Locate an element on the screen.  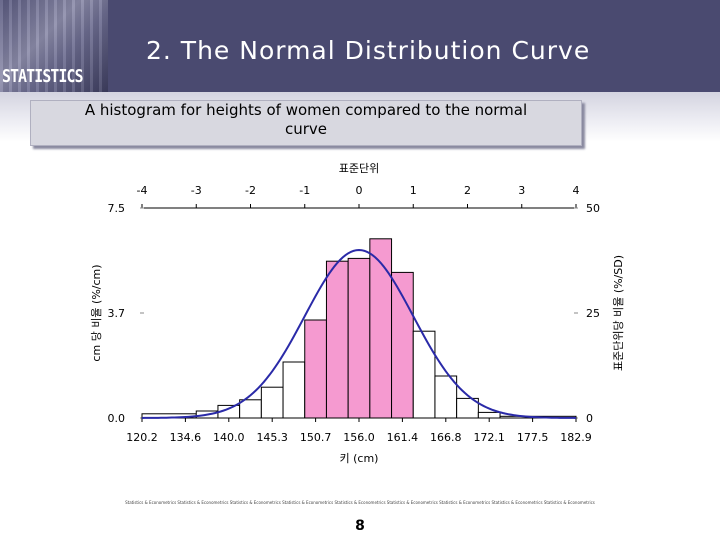
top-tick-label: -1 is located at coordinates (304, 190).